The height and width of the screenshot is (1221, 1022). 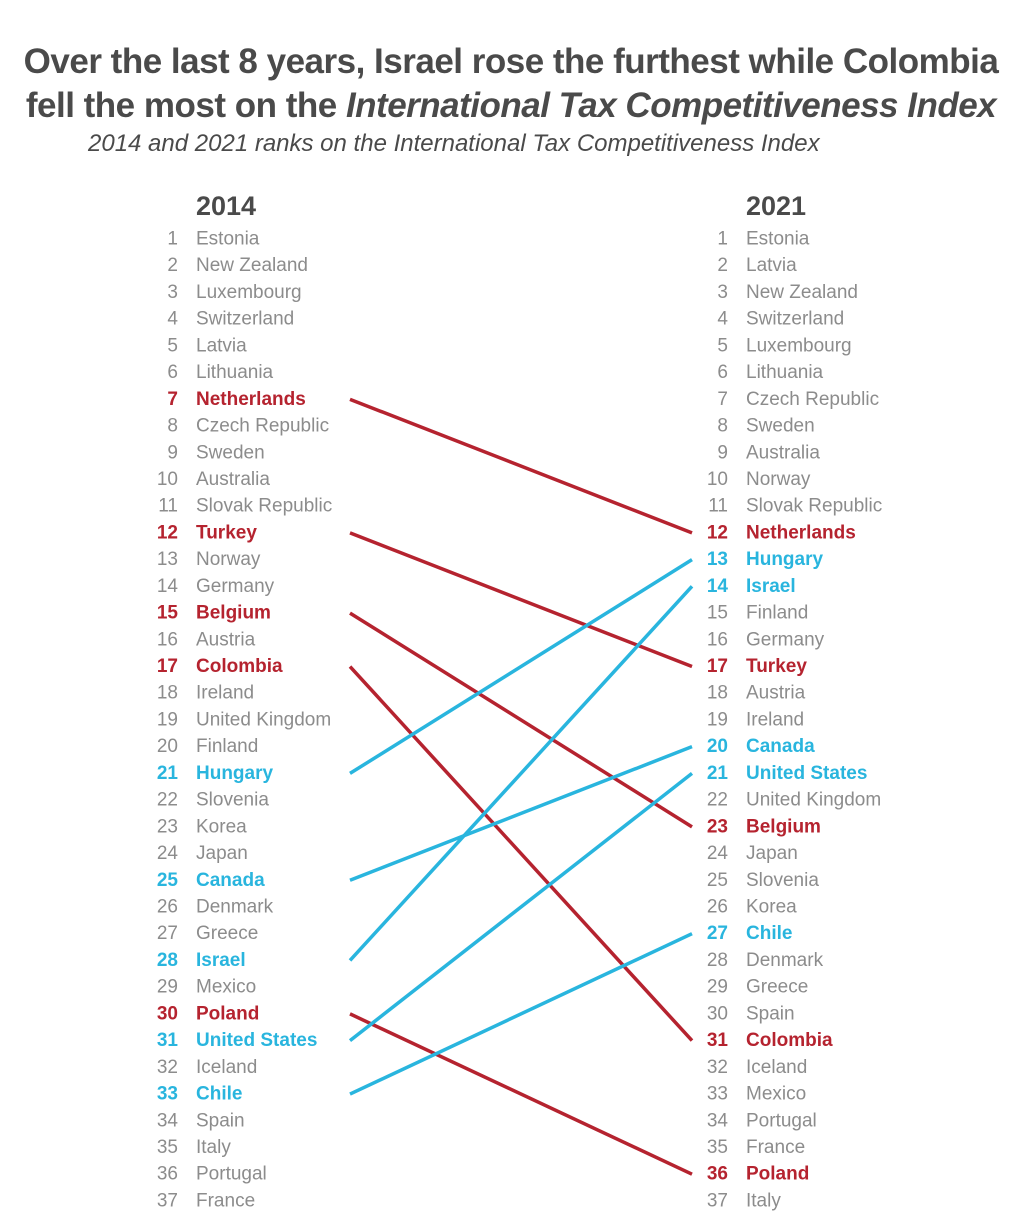 I want to click on right-rank-6: 6, so click(x=722, y=372).